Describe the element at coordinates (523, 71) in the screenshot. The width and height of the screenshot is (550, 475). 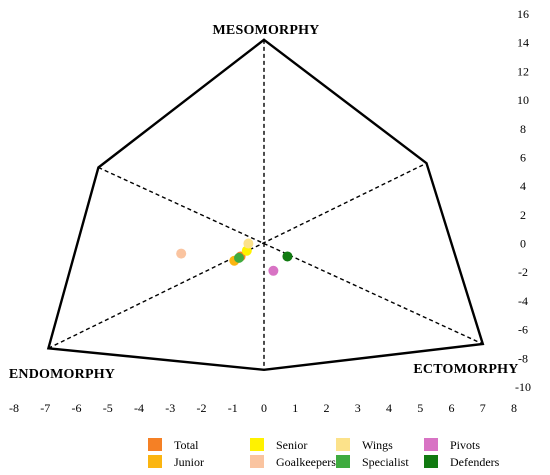
I see `y-tick-label: 12` at that location.